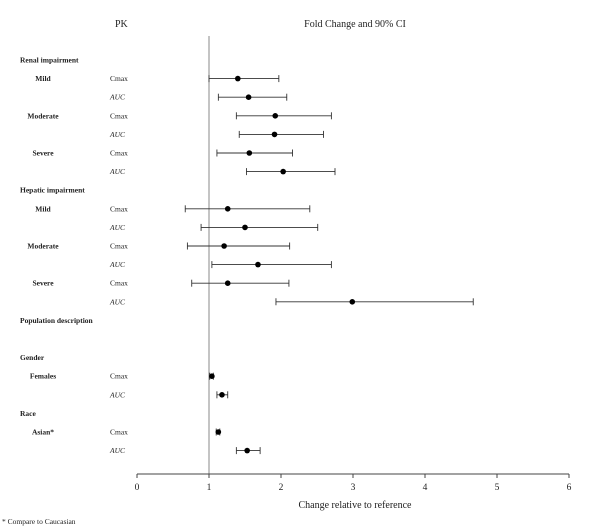  What do you see at coordinates (49, 60) in the screenshot?
I see `section-label: Renal impairment` at bounding box center [49, 60].